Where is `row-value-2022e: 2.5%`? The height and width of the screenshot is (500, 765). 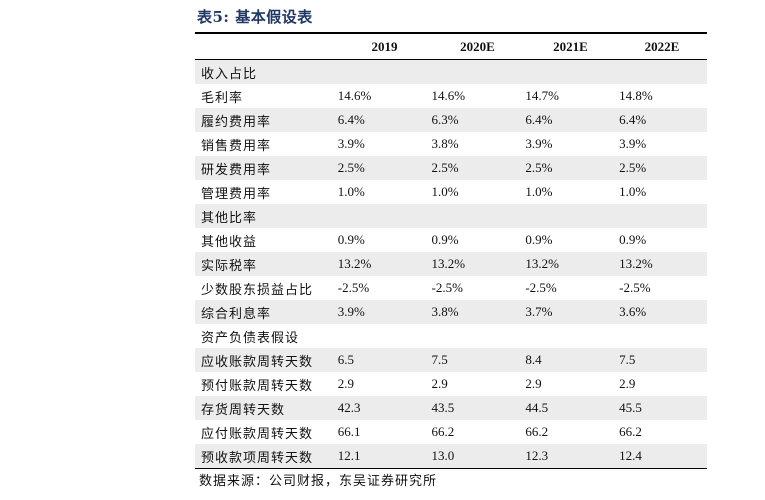 row-value-2022e: 2.5% is located at coordinates (633, 167).